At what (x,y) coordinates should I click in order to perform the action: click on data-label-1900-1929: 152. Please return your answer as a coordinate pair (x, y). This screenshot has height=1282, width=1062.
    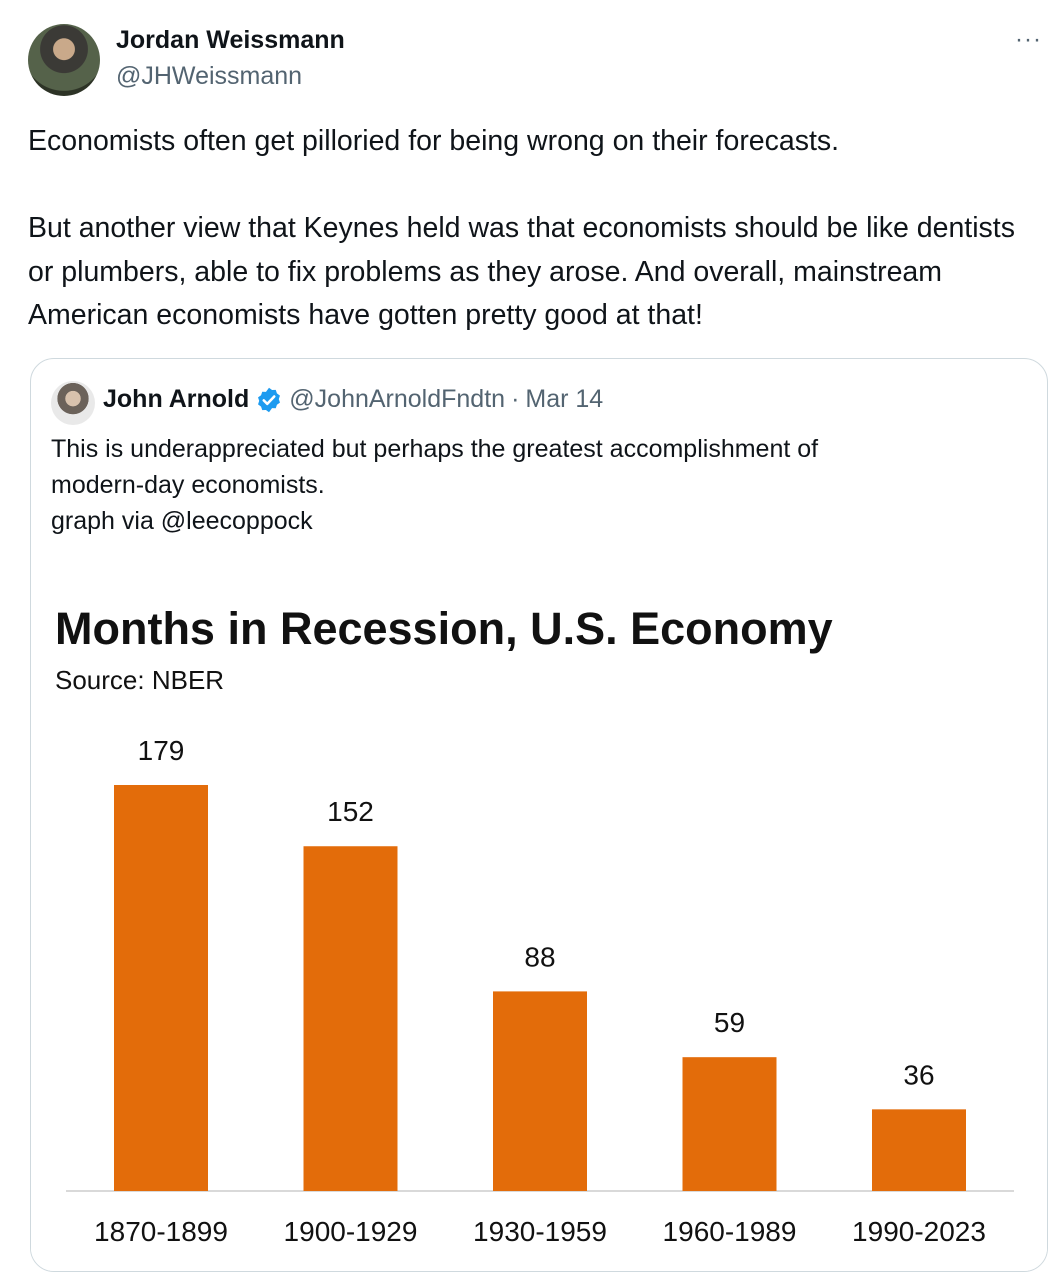
    Looking at the image, I should click on (350, 811).